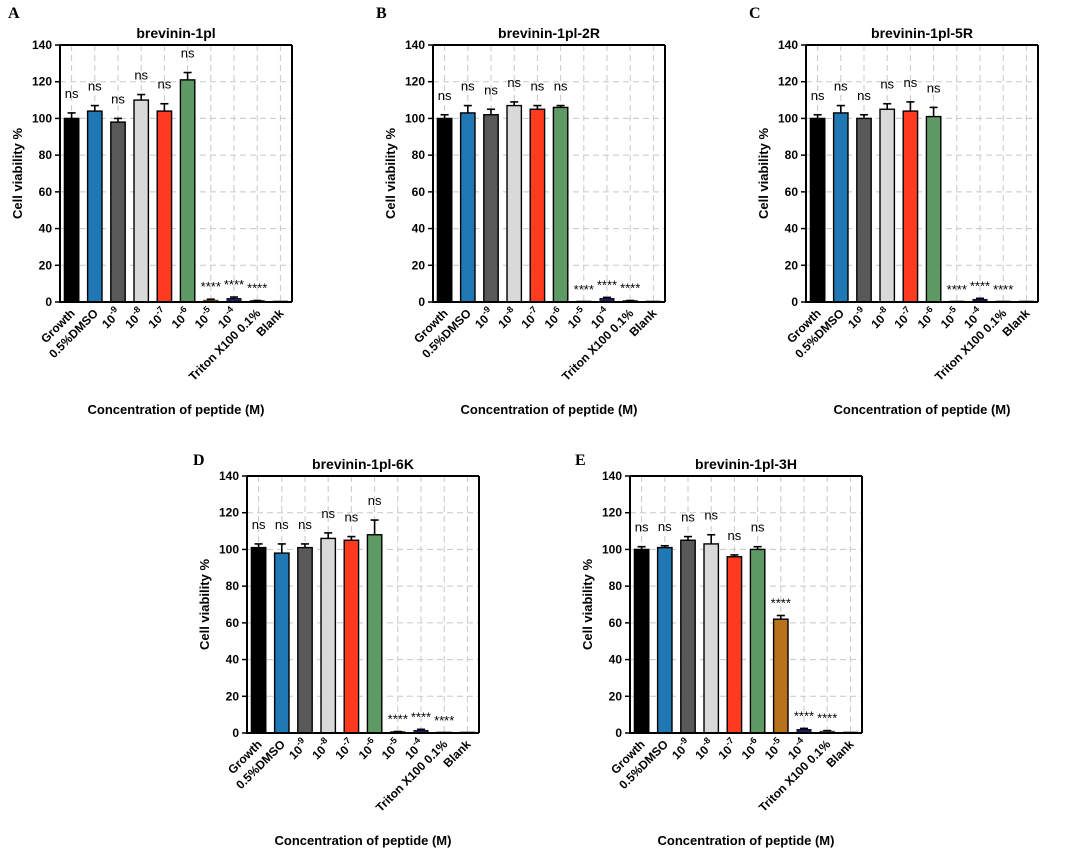 The image size is (1065, 853). I want to click on panel-letter: A, so click(14, 13).